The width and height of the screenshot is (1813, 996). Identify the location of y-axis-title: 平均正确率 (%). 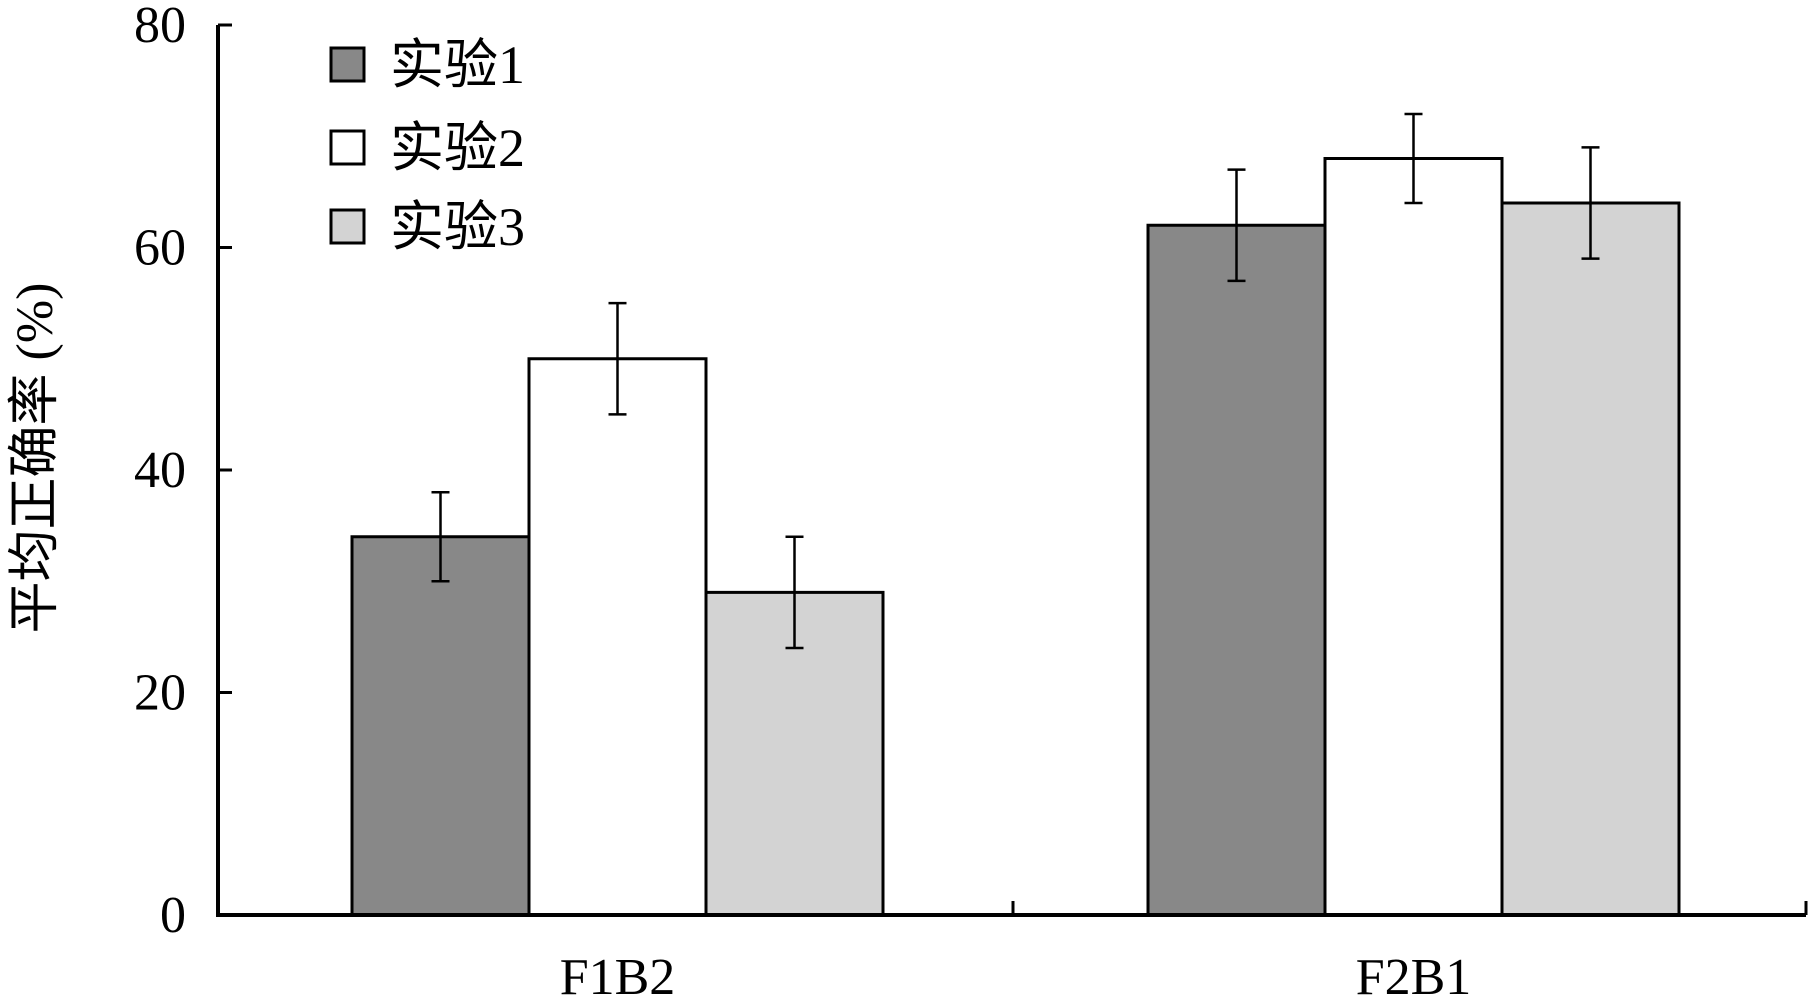
(35, 458).